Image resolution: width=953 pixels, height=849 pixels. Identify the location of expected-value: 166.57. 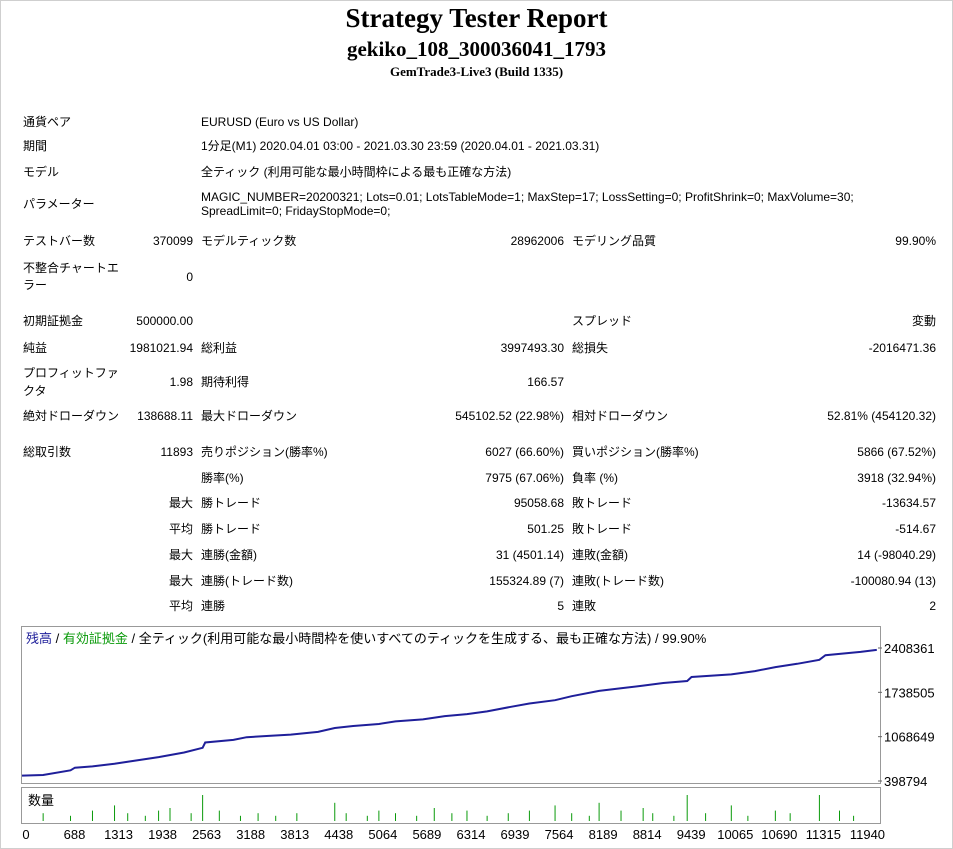
(545, 382).